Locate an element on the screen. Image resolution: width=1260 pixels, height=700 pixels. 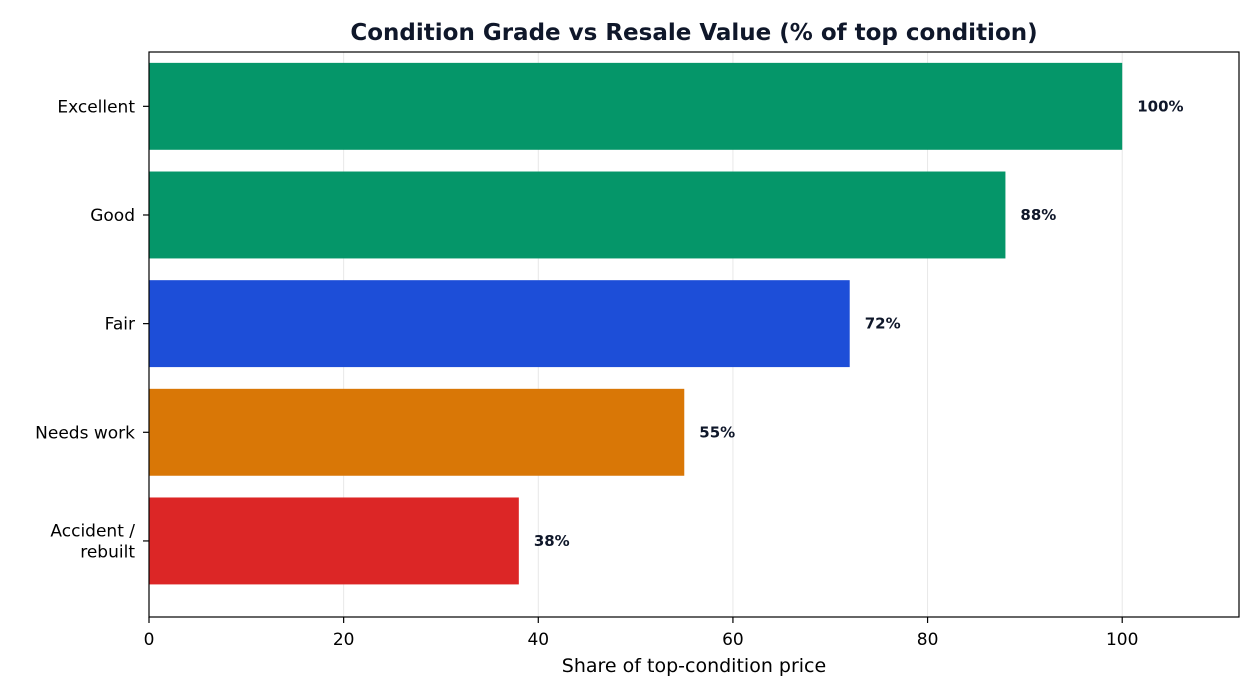
x-tick-label: 80 is located at coordinates (928, 640).